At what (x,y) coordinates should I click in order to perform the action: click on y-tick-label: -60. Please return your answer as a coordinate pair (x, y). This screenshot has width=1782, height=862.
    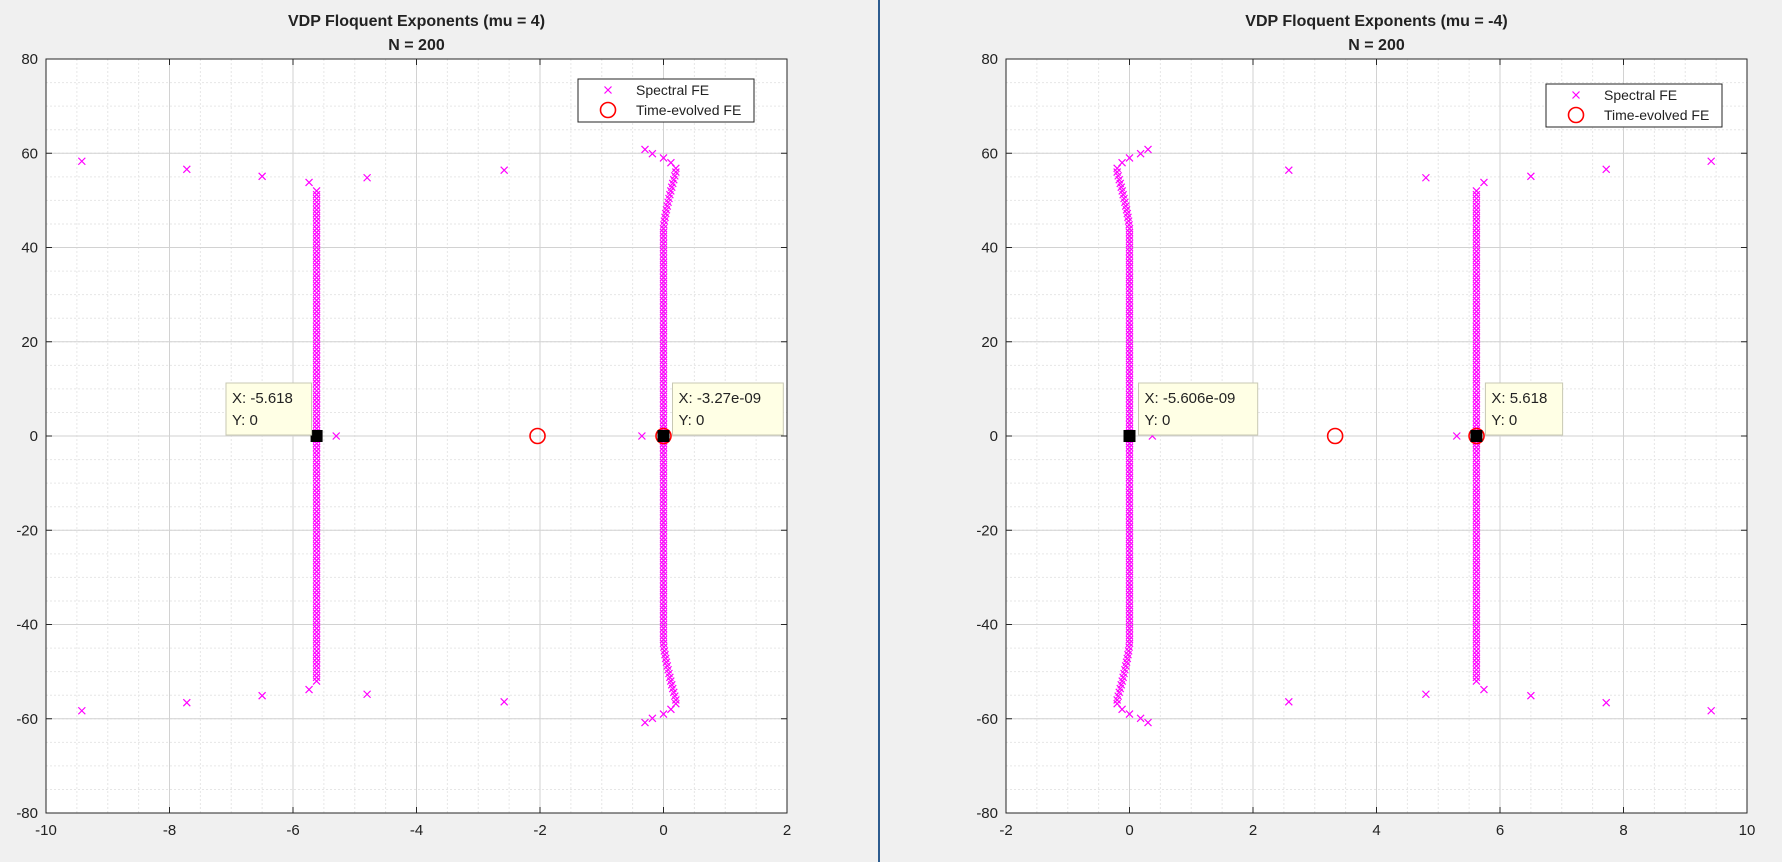
    Looking at the image, I should click on (987, 719).